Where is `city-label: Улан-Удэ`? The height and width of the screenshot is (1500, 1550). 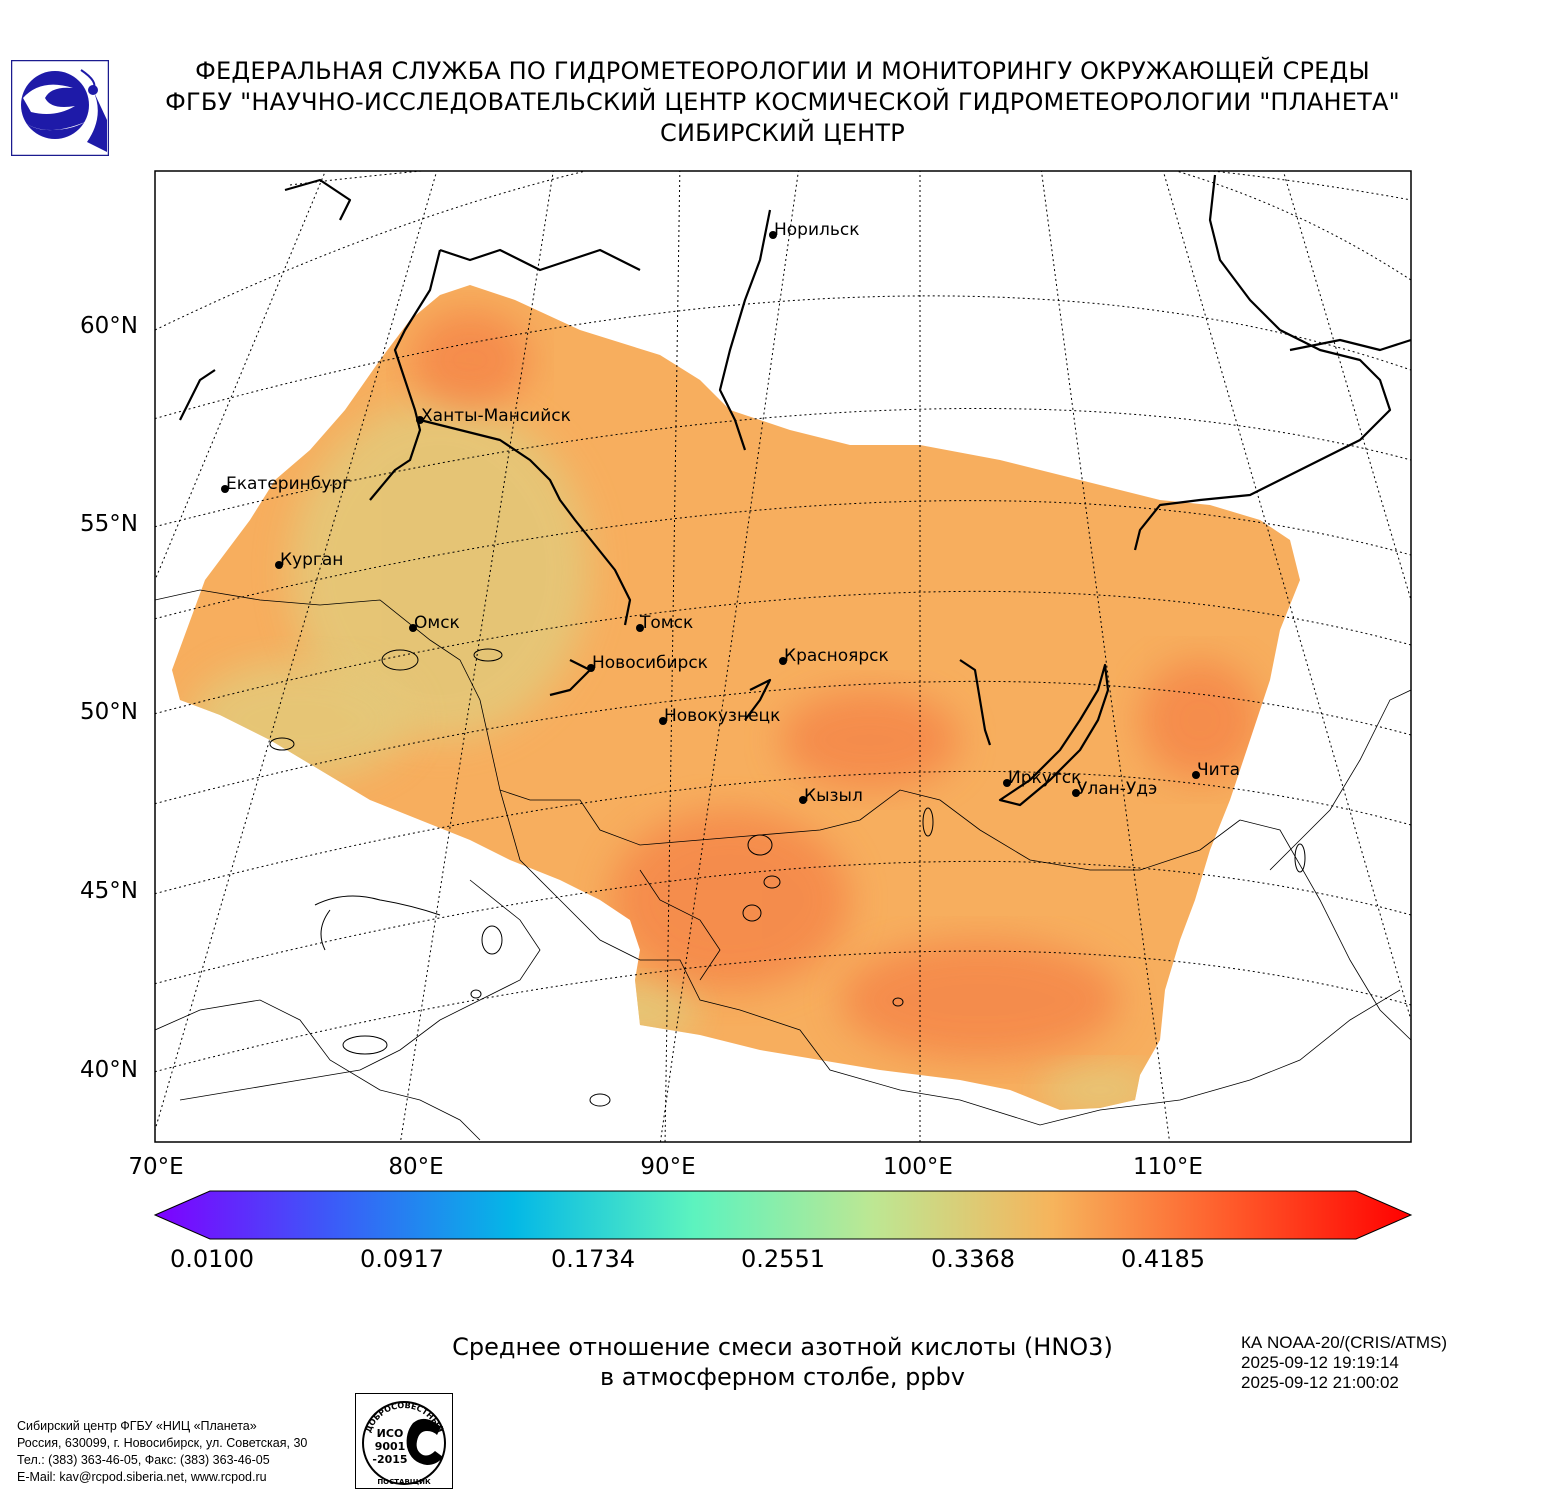
city-label: Улан-Удэ is located at coordinates (1117, 789).